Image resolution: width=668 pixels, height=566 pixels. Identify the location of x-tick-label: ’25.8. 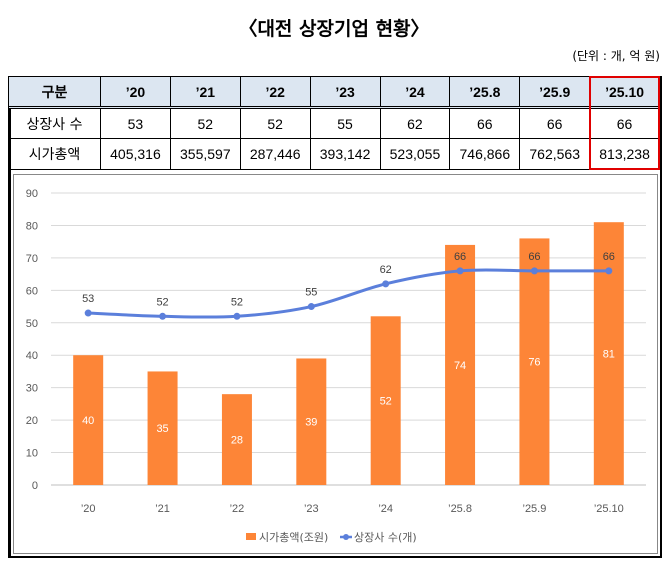
(460, 509).